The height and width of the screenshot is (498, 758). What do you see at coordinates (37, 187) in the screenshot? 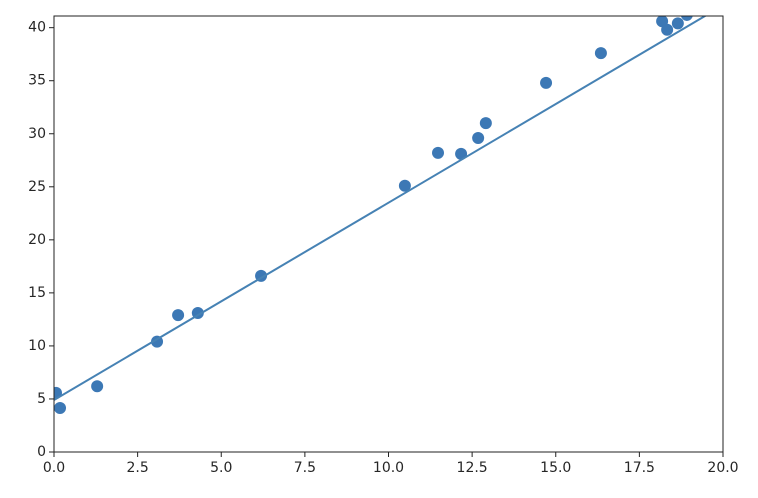
I see `y-tick-label: 25` at bounding box center [37, 187].